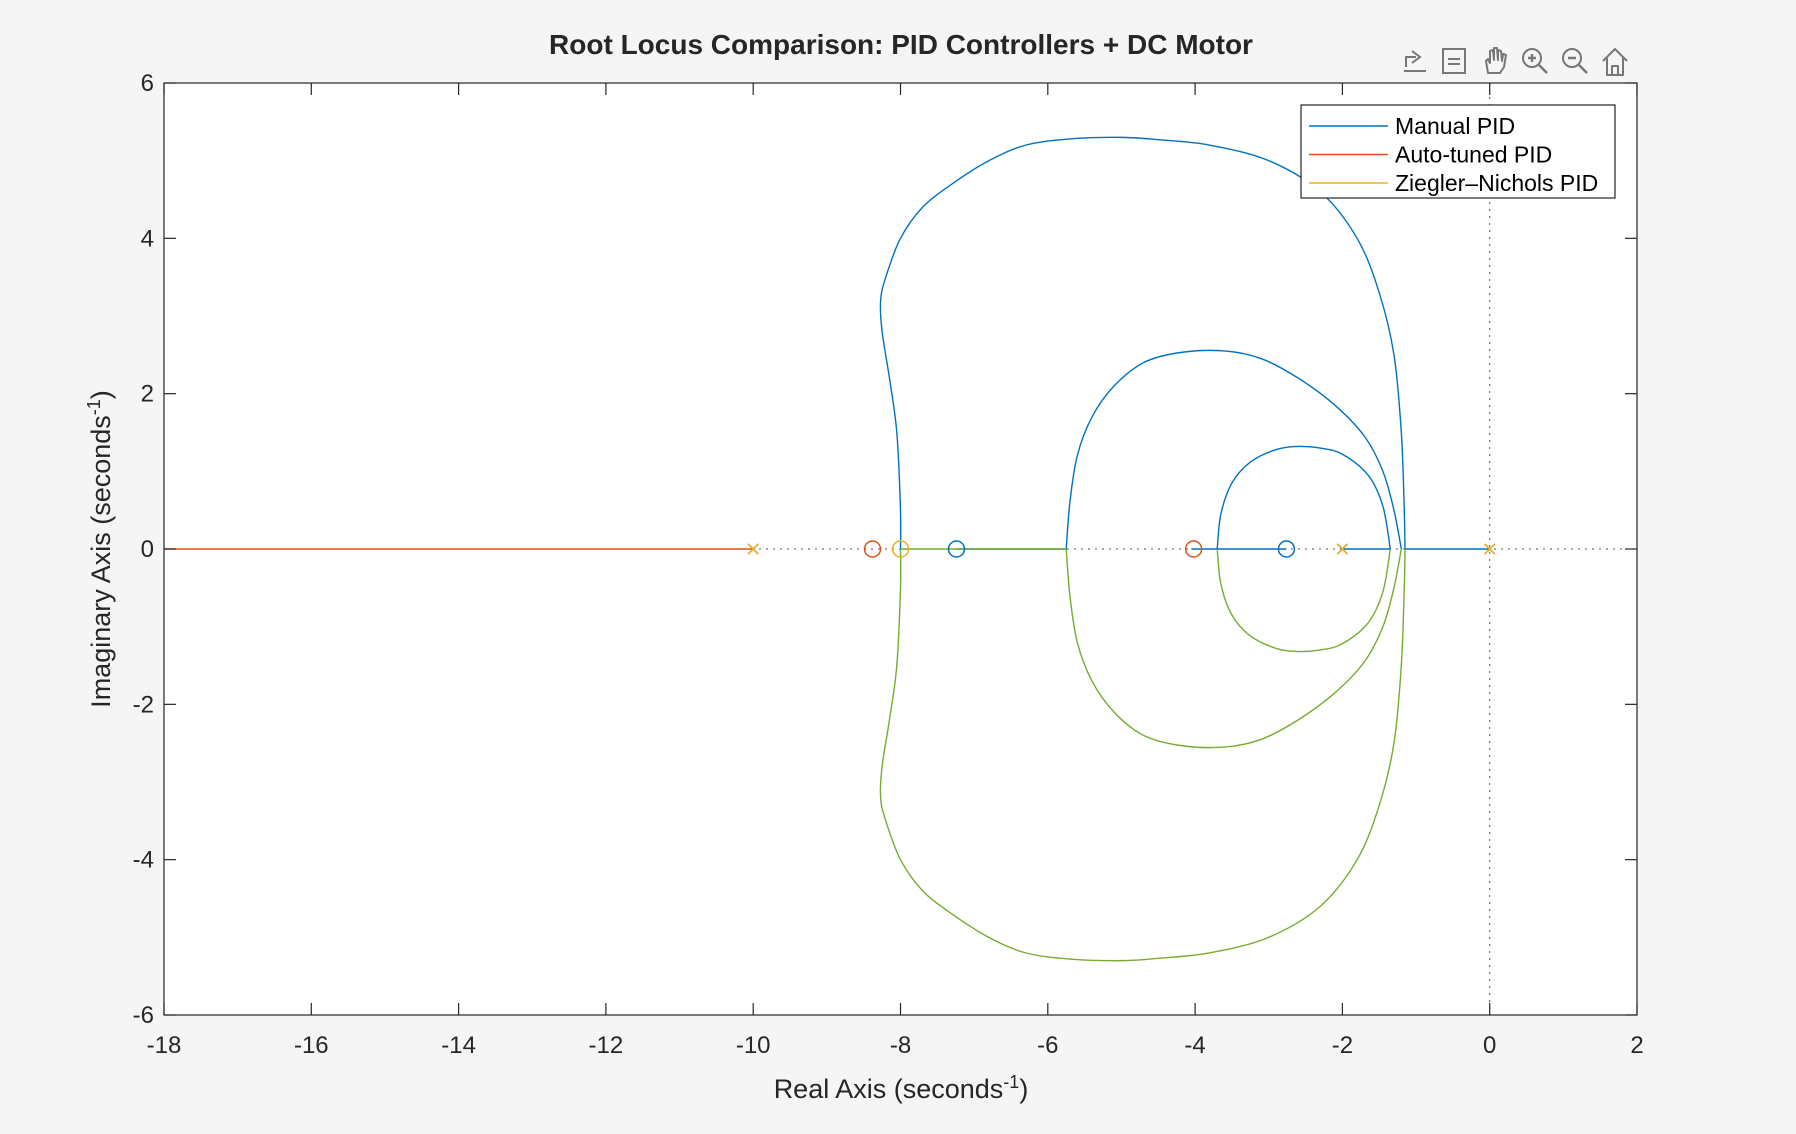 This screenshot has width=1796, height=1134. Describe the element at coordinates (1496, 183) in the screenshot. I see `legend-label: Ziegler–Nichols PID` at that location.